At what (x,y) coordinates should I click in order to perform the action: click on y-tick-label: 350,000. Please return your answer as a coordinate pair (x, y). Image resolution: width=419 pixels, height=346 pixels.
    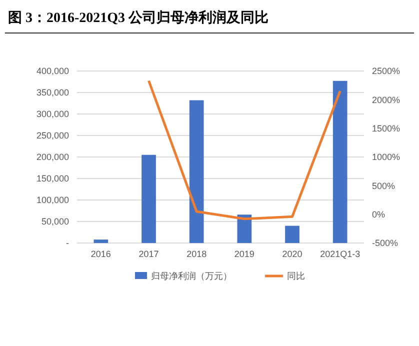
    Looking at the image, I should click on (52, 93).